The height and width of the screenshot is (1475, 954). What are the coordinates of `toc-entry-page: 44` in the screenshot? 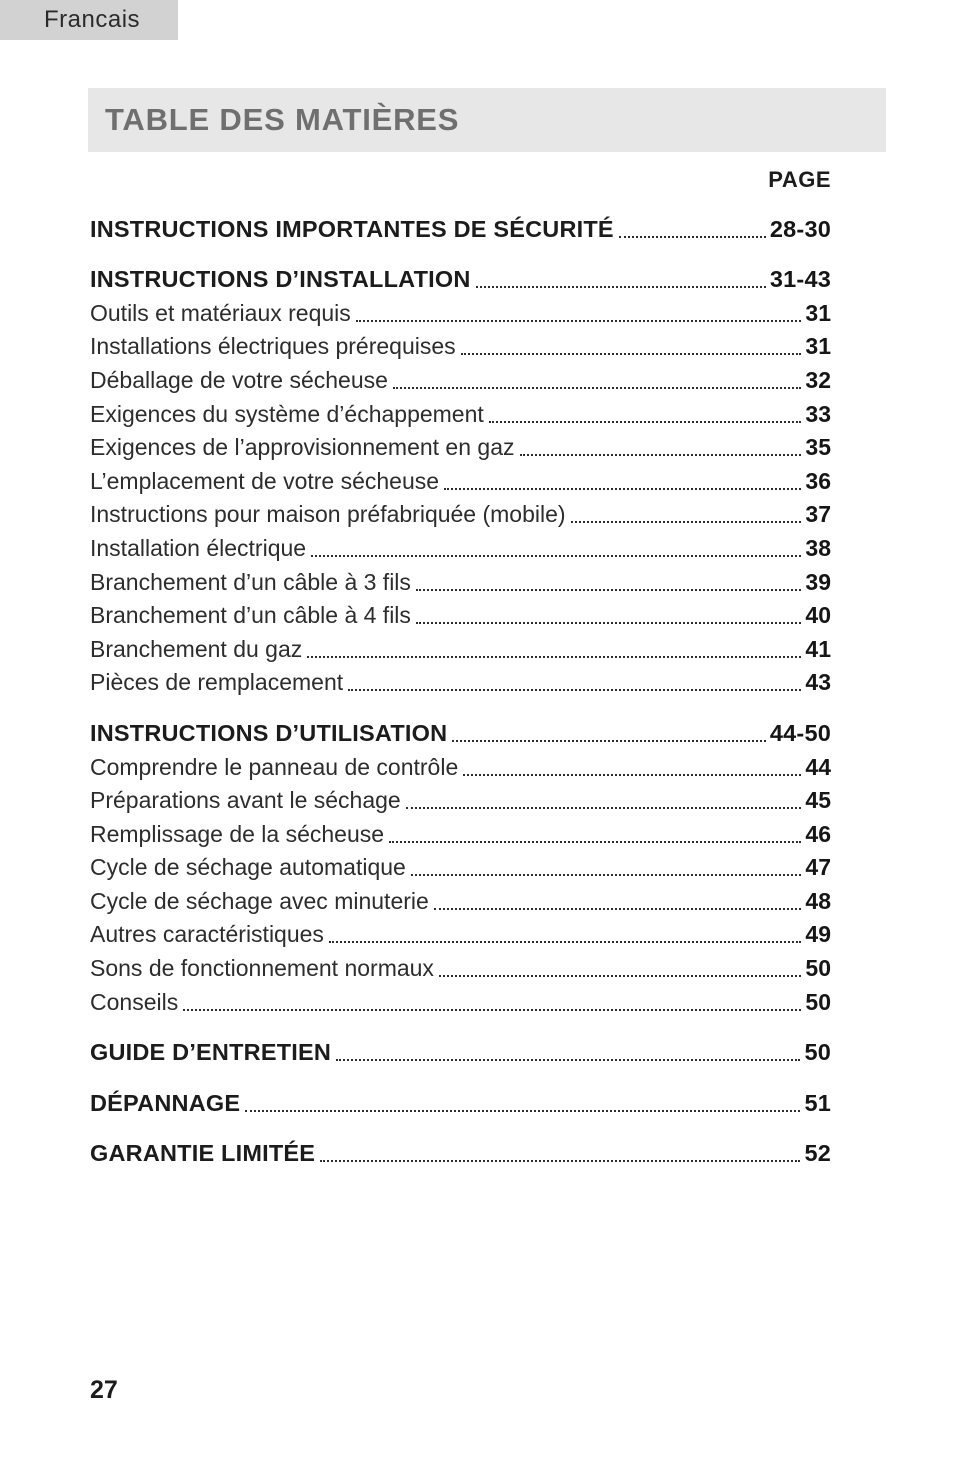 It's located at (818, 766).